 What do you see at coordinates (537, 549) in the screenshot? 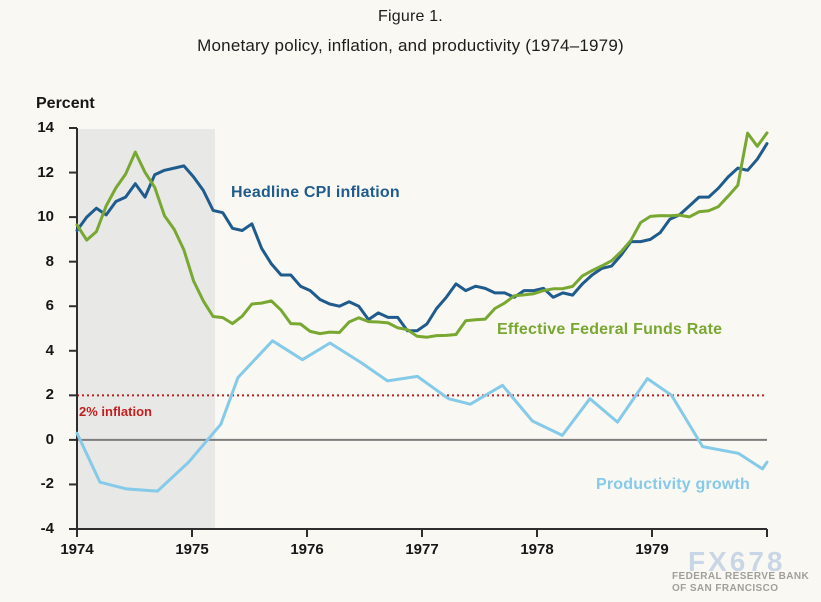
I see `x-tick-label-1978: 1978` at bounding box center [537, 549].